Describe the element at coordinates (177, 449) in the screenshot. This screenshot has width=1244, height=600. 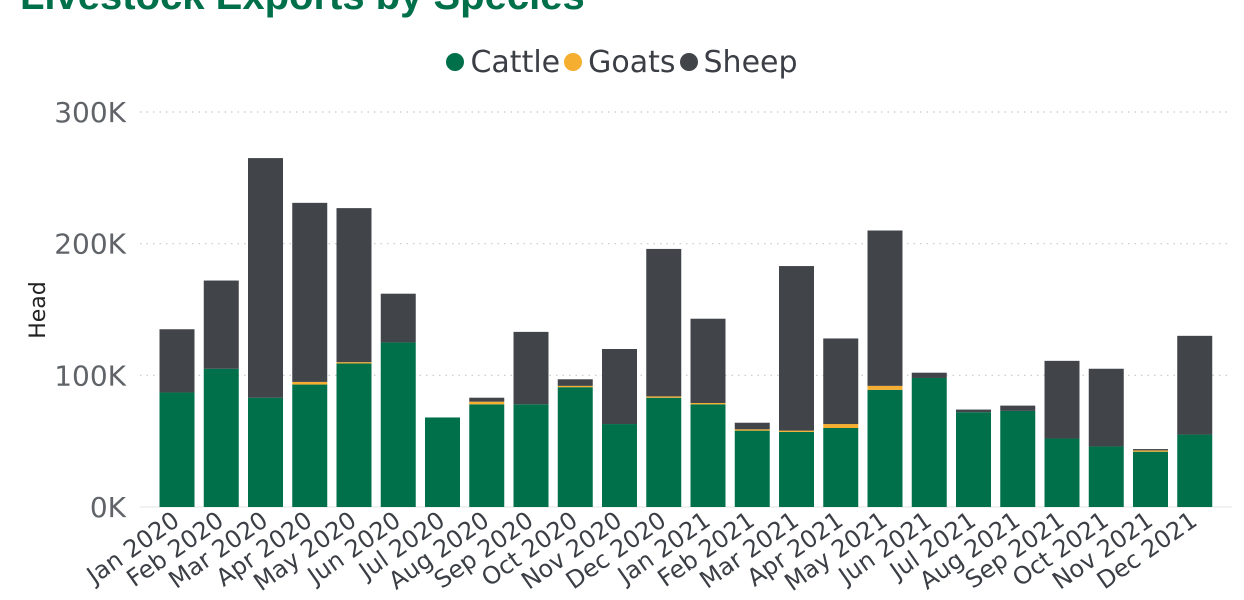
I see `bar-cattle-jan-2020` at that location.